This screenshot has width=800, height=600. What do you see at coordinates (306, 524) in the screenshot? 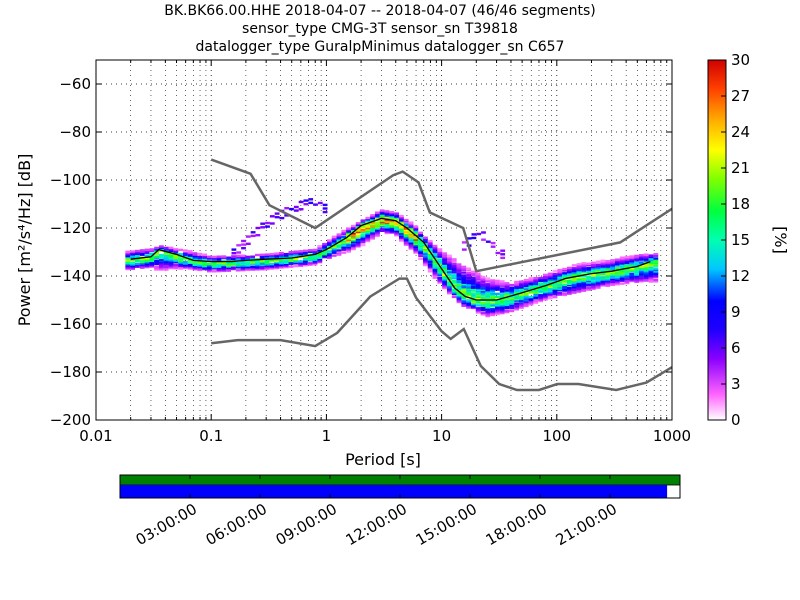
I see `timeline-label: 09:00:00` at bounding box center [306, 524].